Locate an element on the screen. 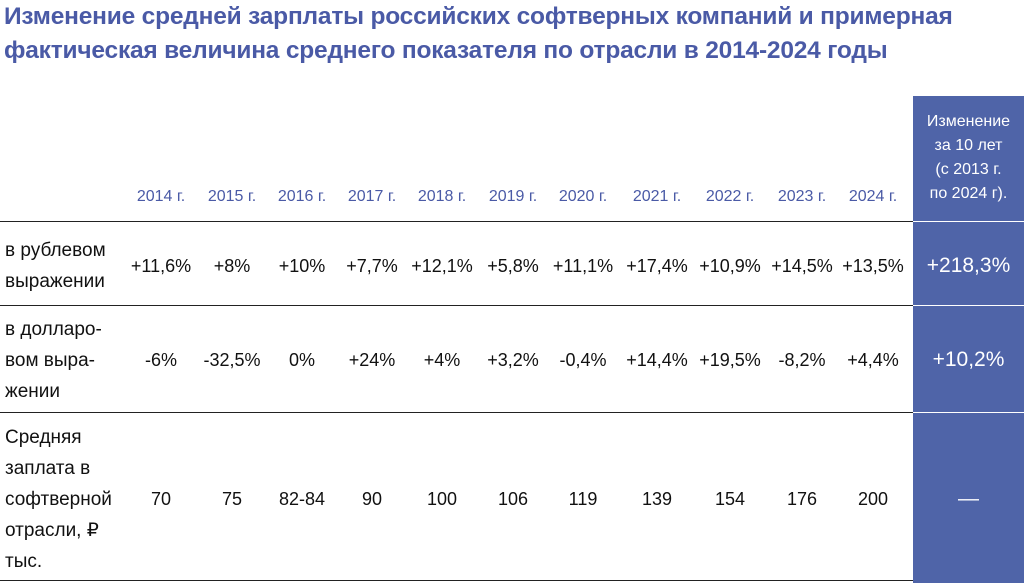 This screenshot has height=583, width=1024. row-label-line: выражении is located at coordinates (55, 281).